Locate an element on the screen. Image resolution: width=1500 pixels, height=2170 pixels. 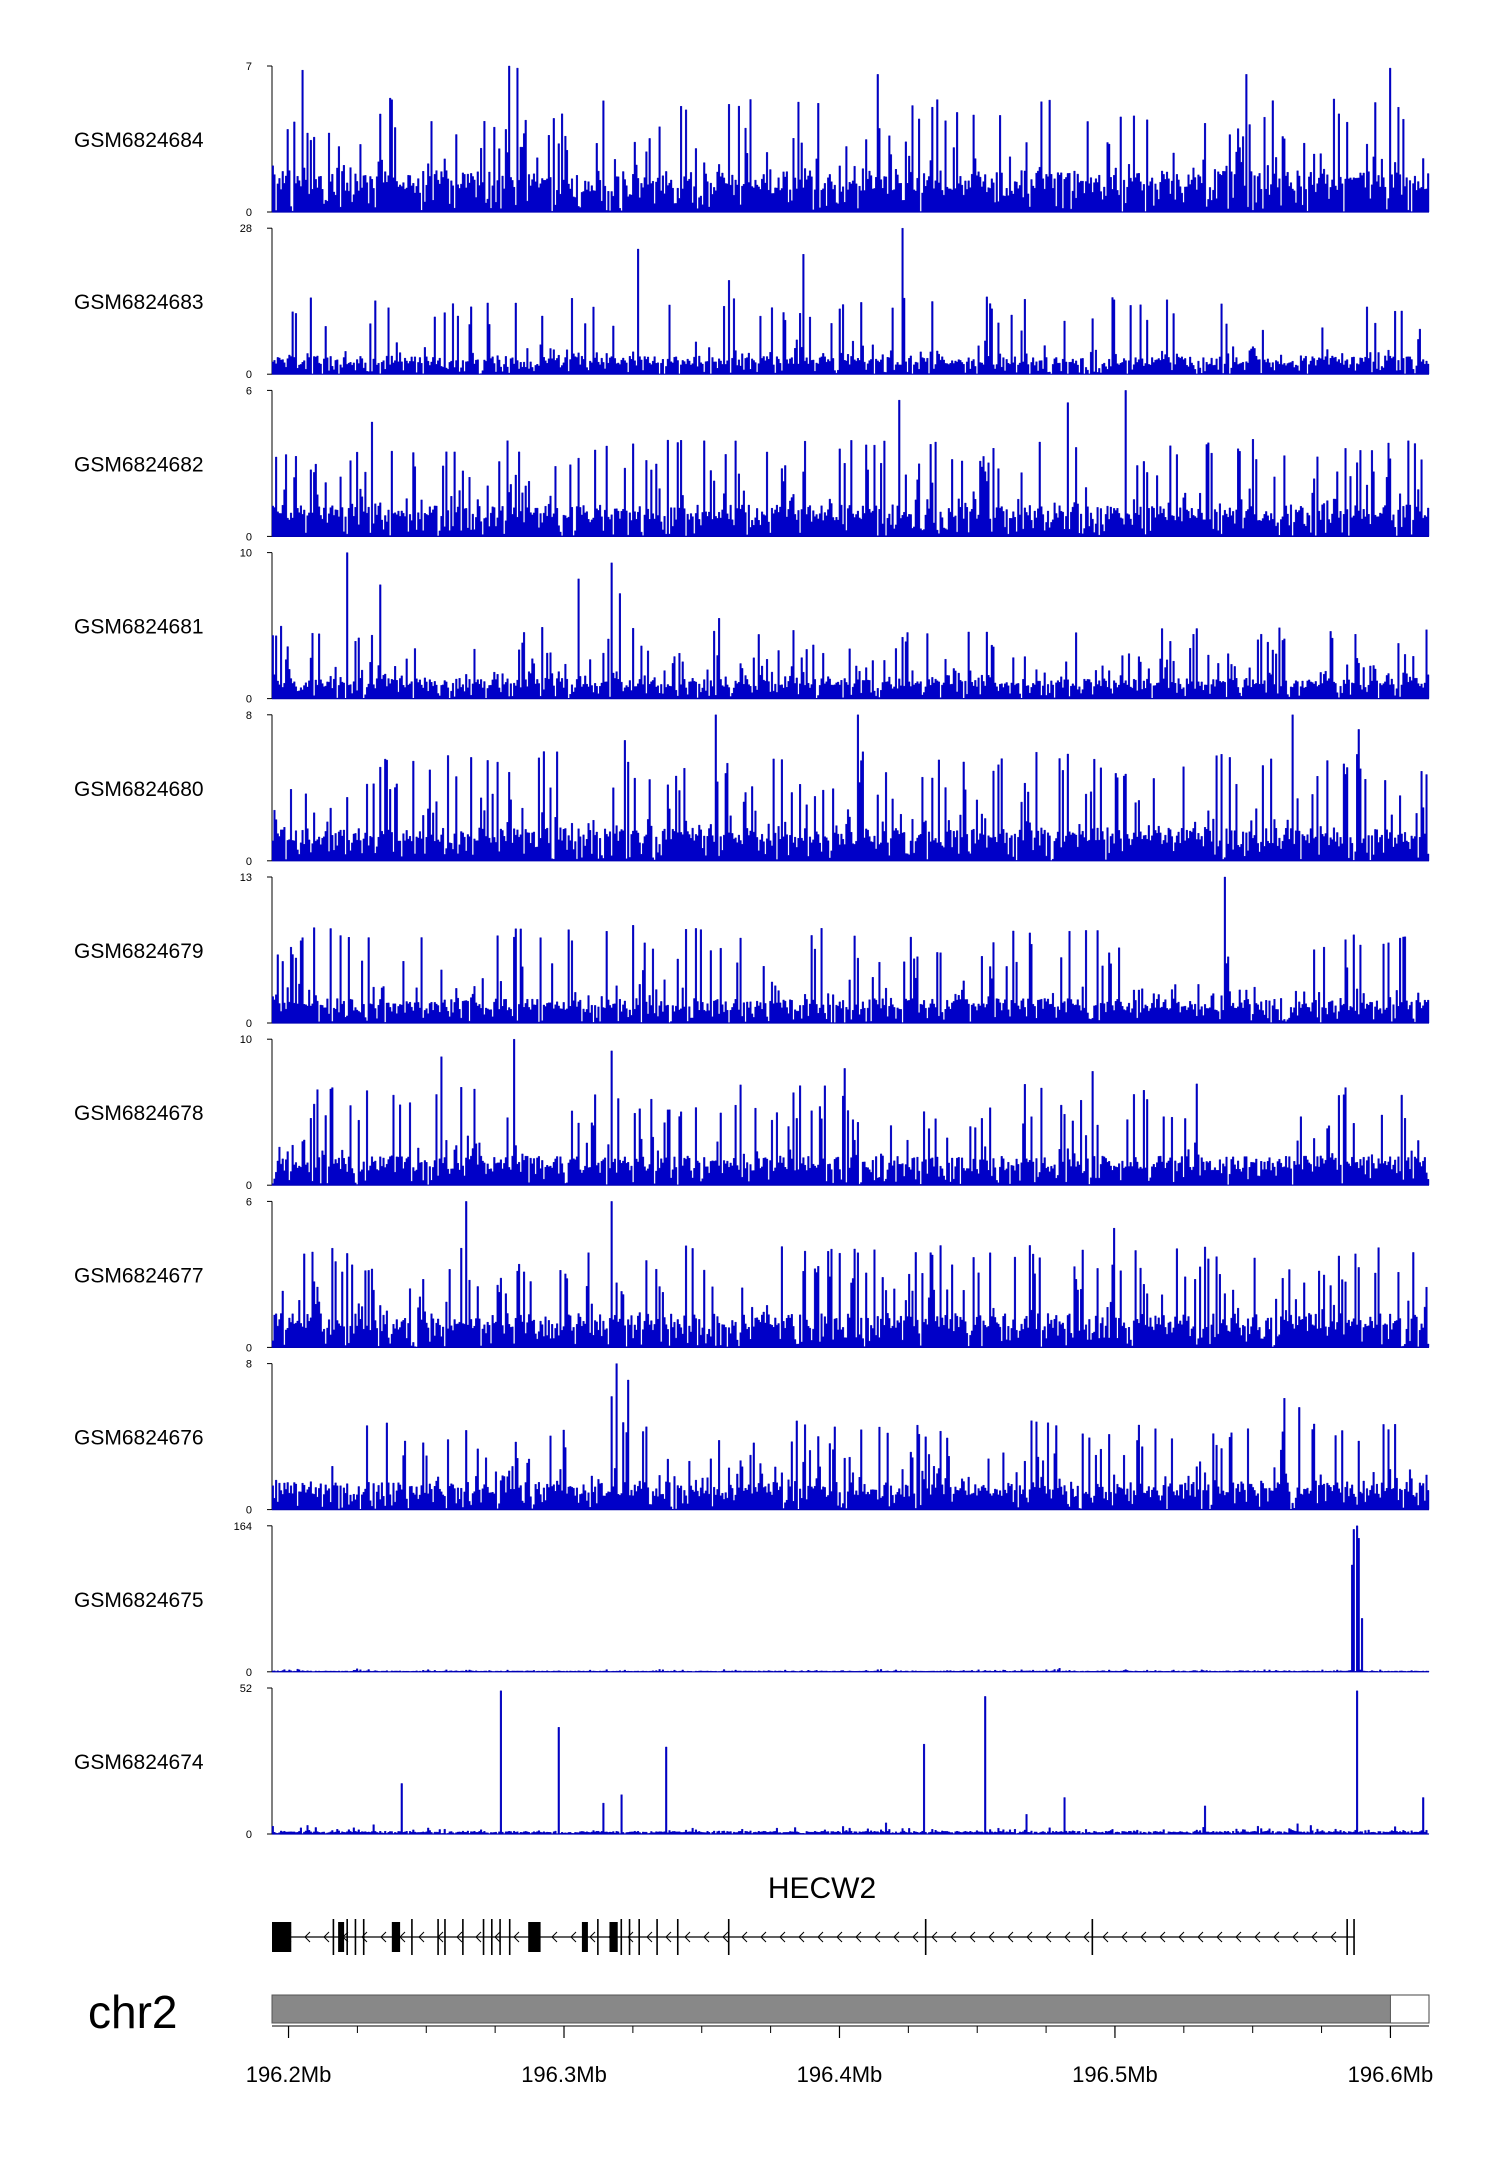
y-tick-label-max: 164 is located at coordinates (243, 1527).